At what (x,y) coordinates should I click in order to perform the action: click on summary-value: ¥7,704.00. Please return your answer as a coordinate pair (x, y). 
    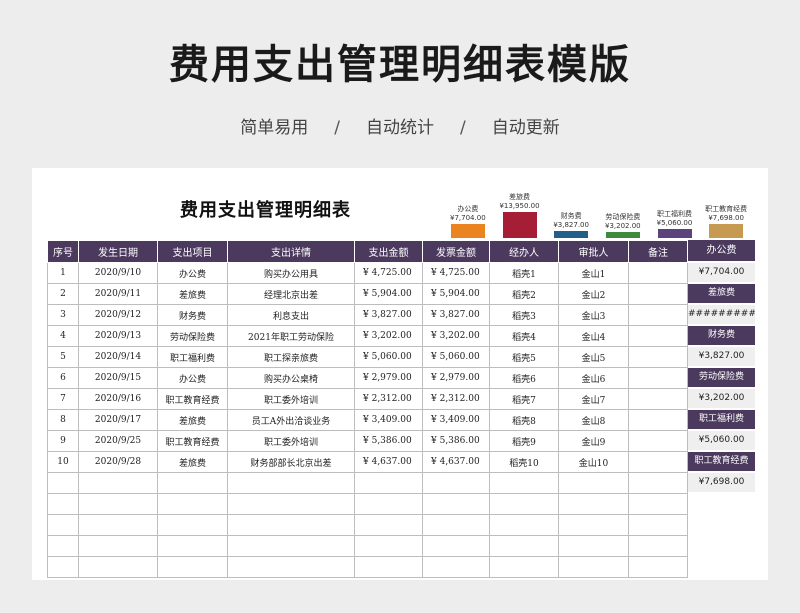
    Looking at the image, I should click on (721, 272).